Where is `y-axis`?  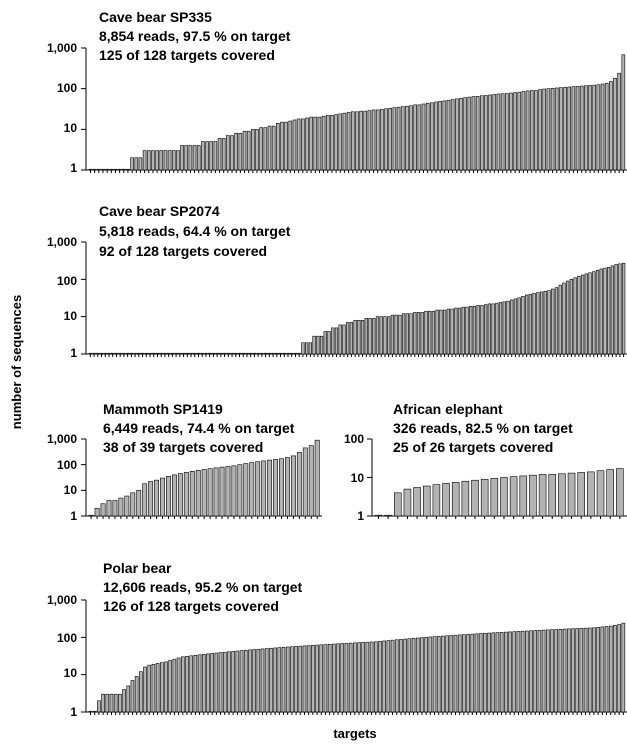 y-axis is located at coordinates (497, 477).